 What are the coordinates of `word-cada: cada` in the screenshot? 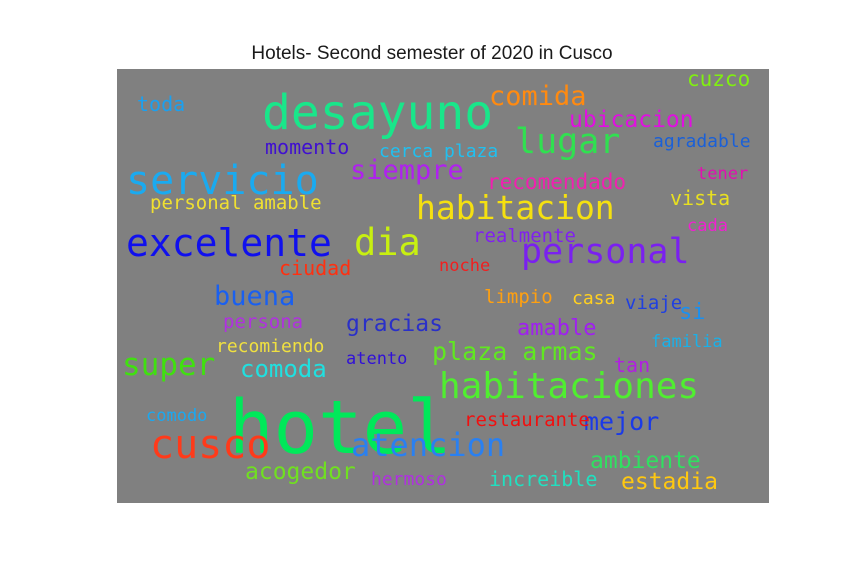 It's located at (707, 226).